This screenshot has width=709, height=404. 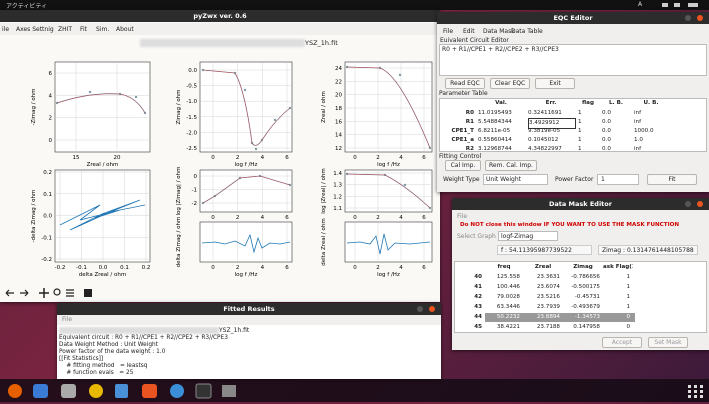 What do you see at coordinates (192, 71) in the screenshot?
I see `y-tick-label: 0.0` at bounding box center [192, 71].